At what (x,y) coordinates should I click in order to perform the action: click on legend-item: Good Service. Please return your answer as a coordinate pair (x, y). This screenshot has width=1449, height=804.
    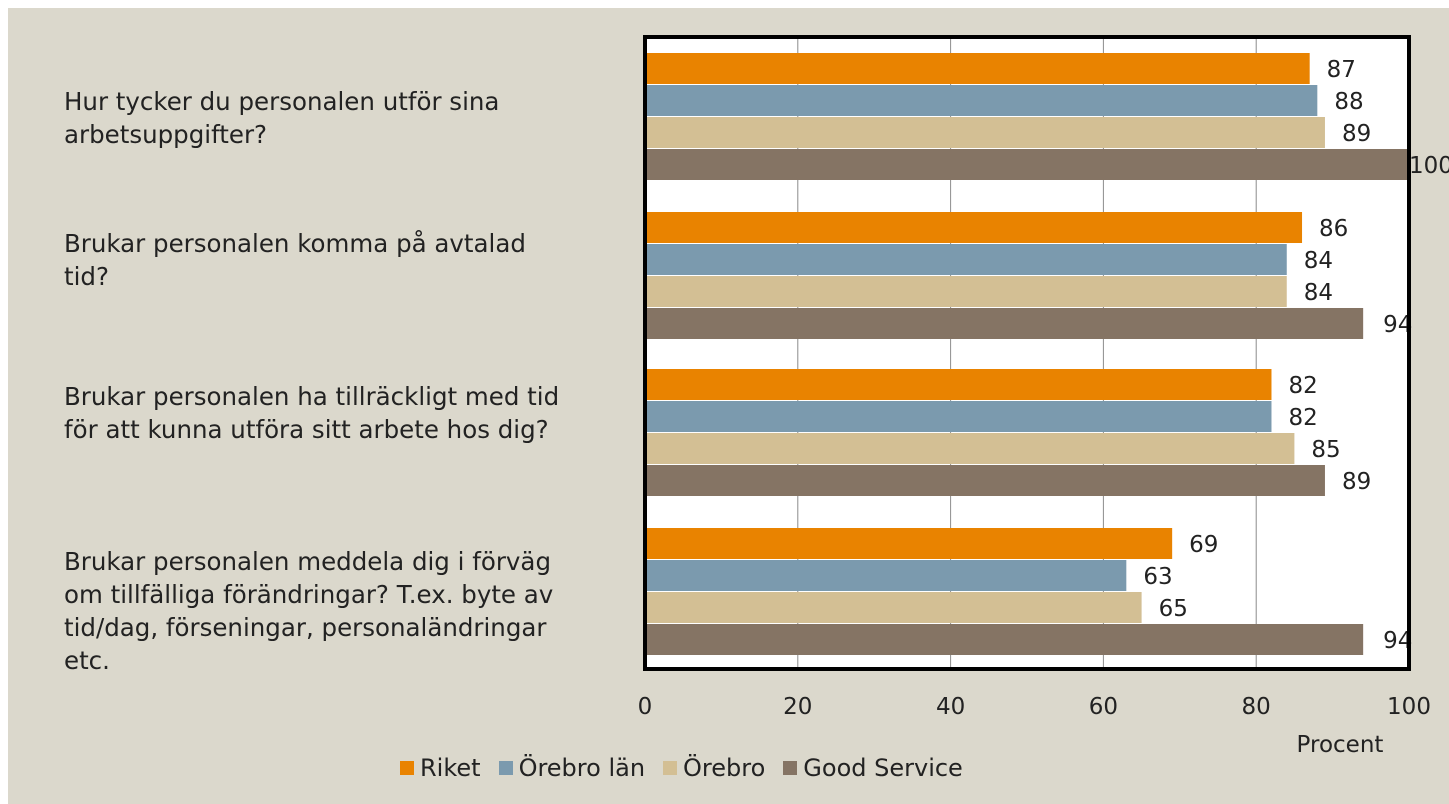
    Looking at the image, I should click on (873, 768).